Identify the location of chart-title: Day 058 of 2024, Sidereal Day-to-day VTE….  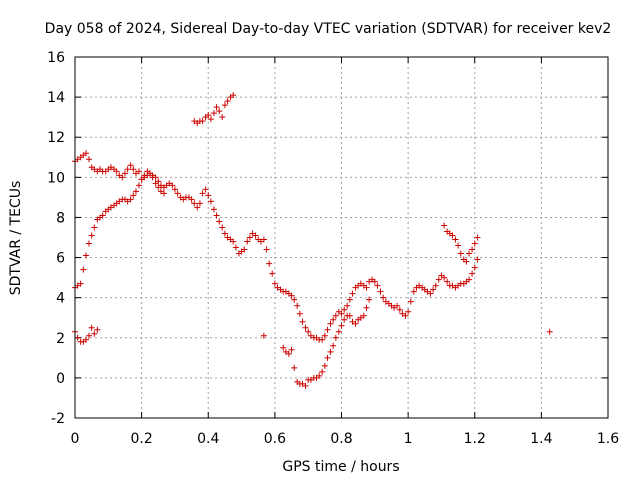
(328, 29).